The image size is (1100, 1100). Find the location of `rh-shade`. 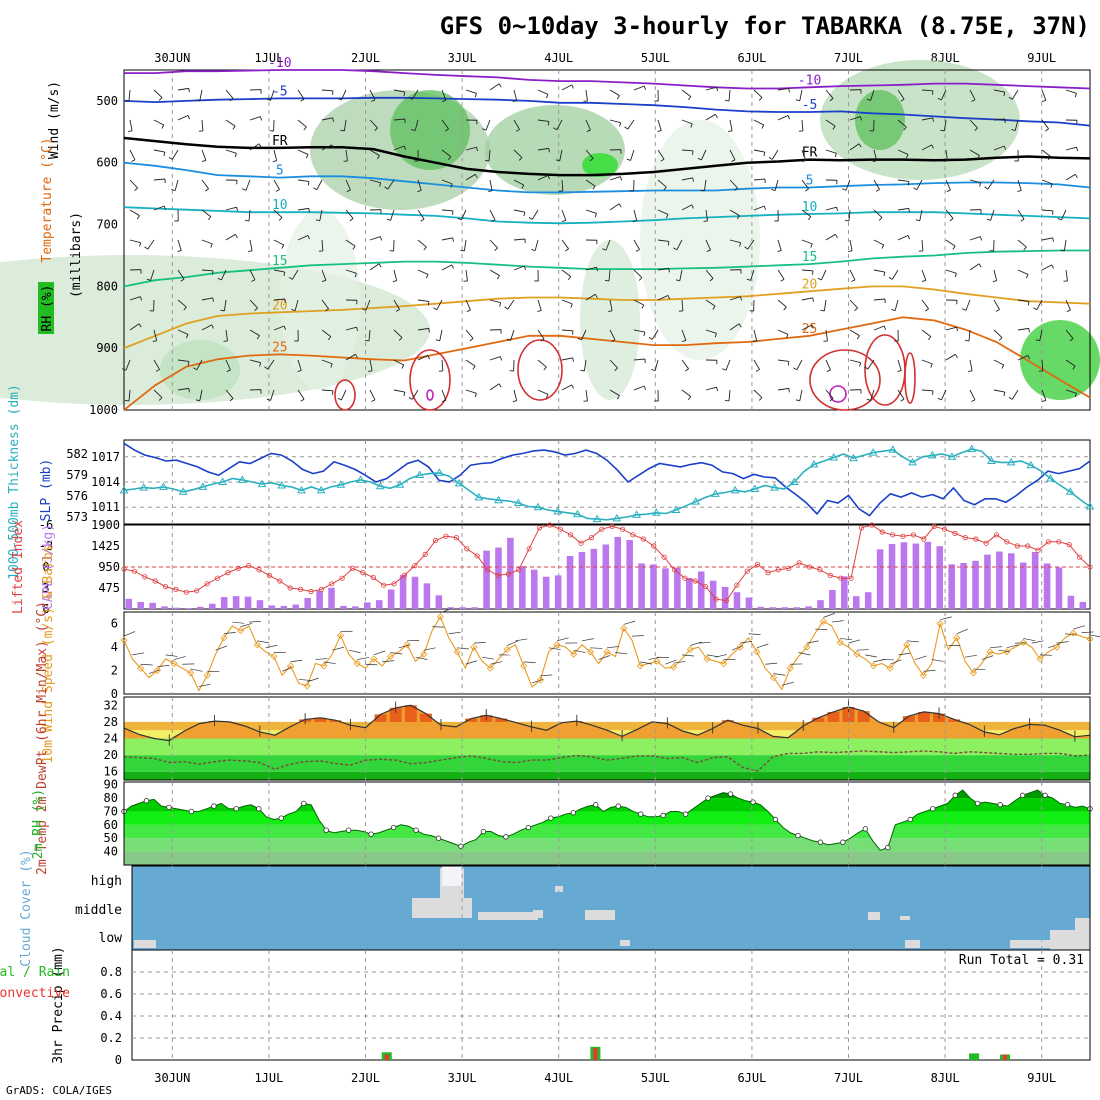

rh-shade is located at coordinates (555, 150).